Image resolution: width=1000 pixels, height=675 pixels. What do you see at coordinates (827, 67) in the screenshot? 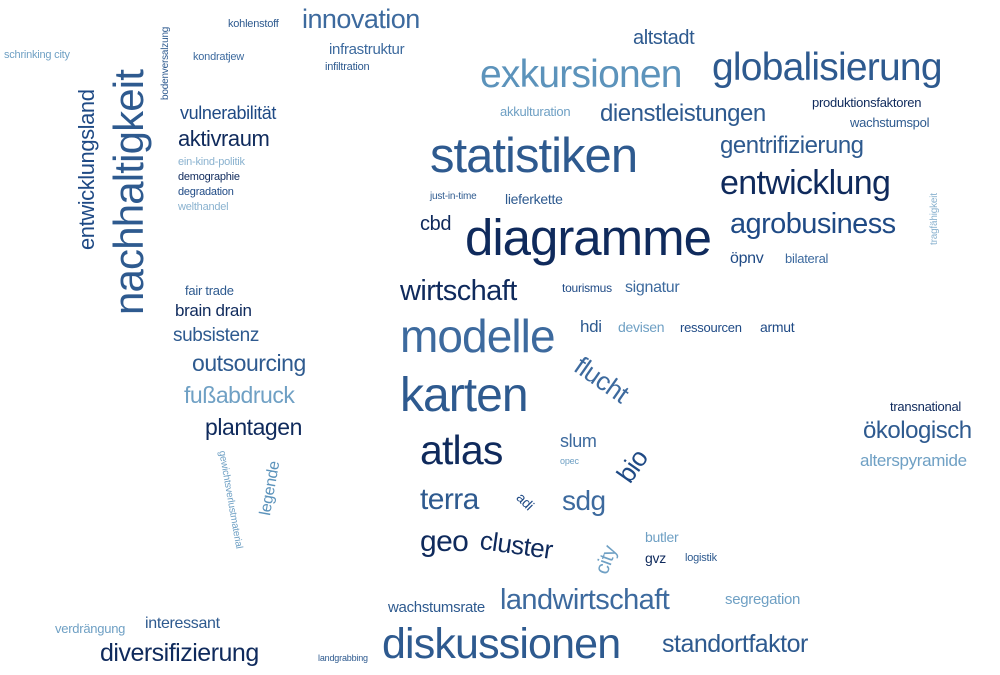
I see `word: globalisierung` at bounding box center [827, 67].